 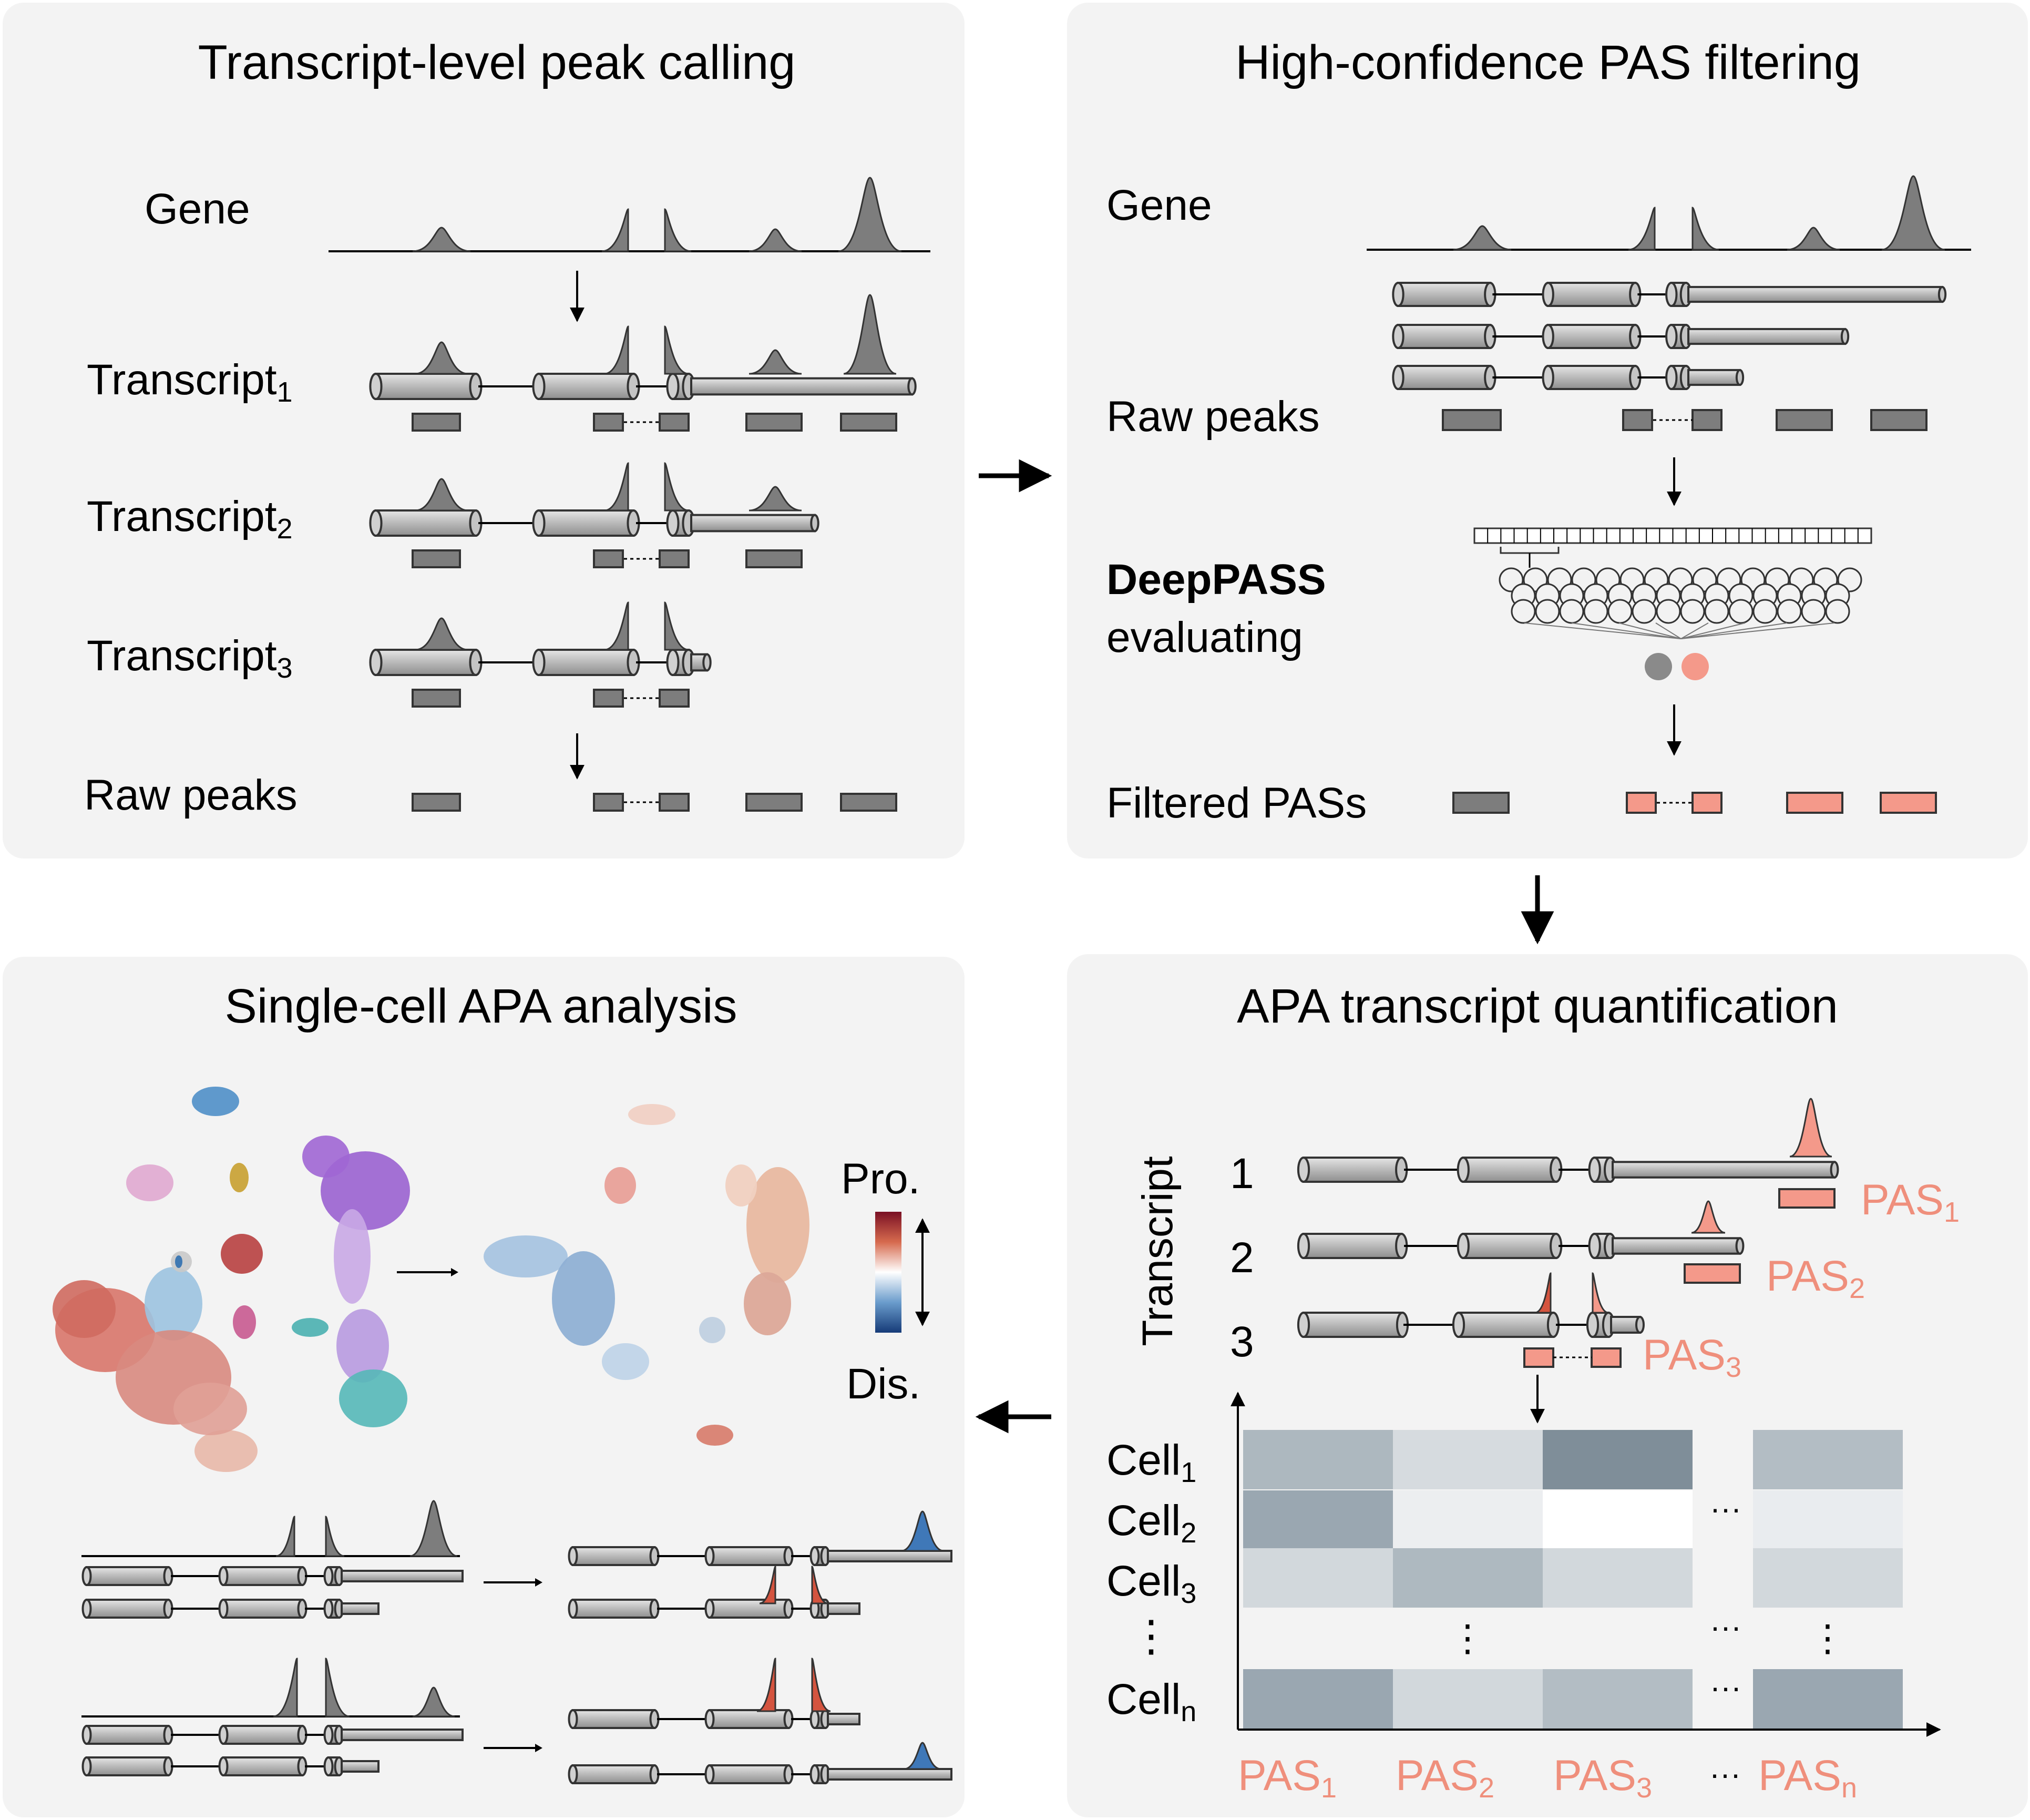 I want to click on fc-link, so click(x=1694, y=630).